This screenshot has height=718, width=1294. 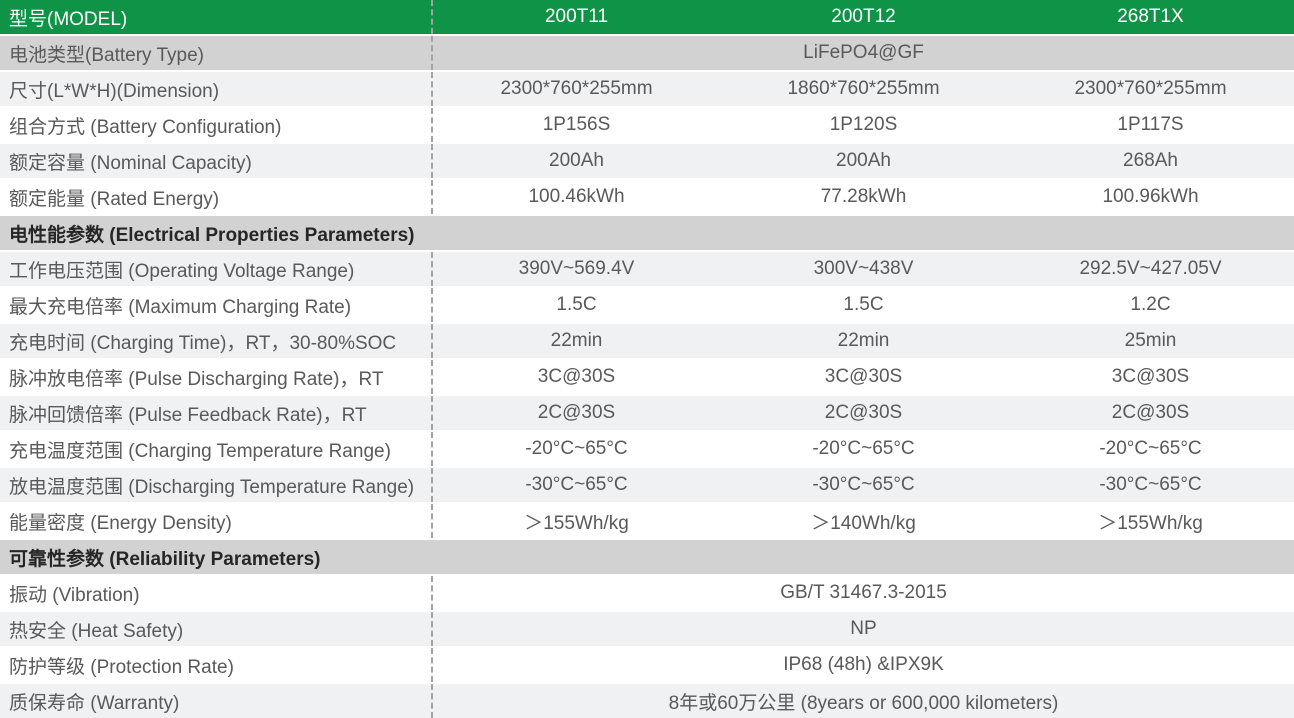 I want to click on row-label: 脉冲放电倍率 (Pulse Discharging Rate)，RT, so click(x=196, y=379).